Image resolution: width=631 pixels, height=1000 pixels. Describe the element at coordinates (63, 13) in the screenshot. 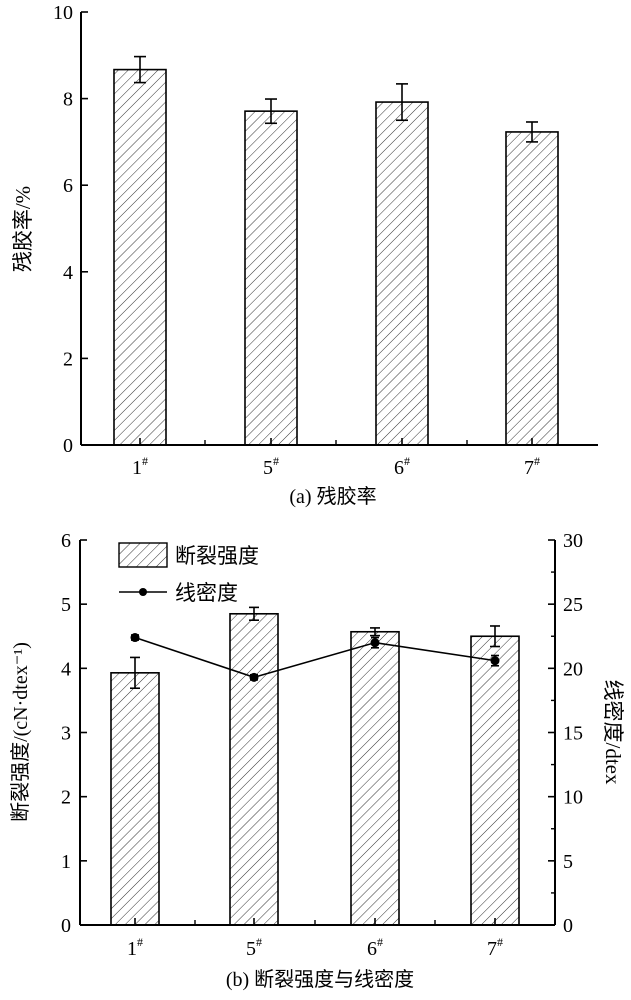

I see `y-tick-label: 10` at that location.